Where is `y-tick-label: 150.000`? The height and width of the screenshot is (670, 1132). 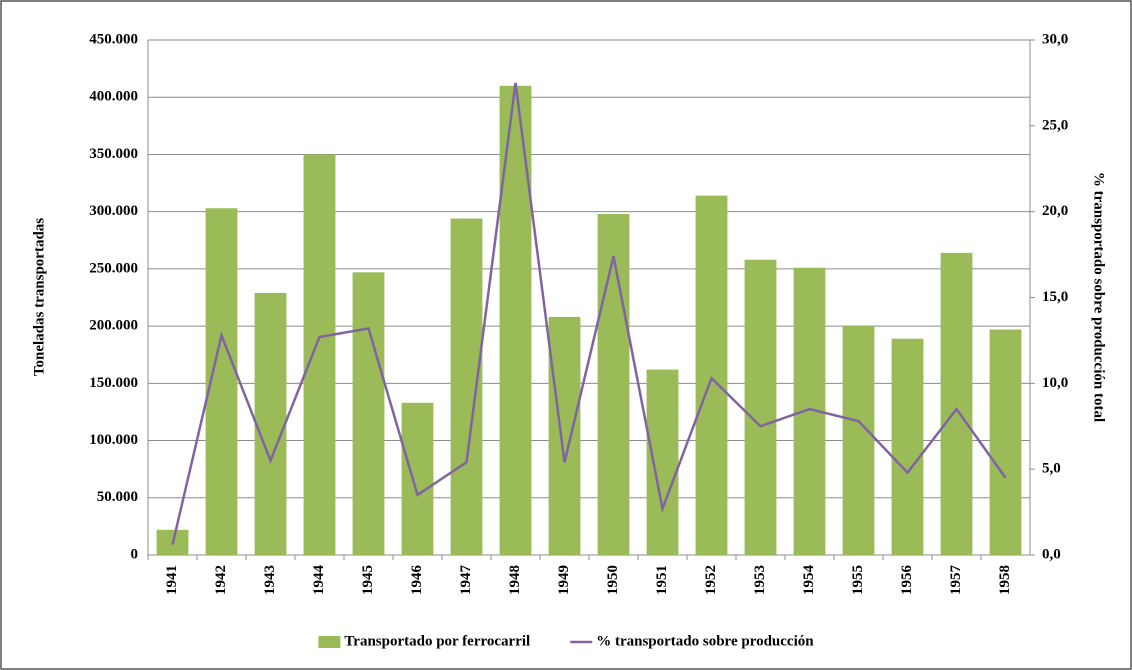 y-tick-label: 150.000 is located at coordinates (113, 383).